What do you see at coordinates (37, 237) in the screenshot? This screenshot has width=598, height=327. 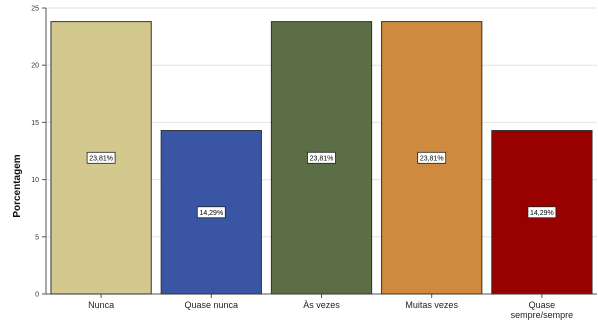 I see `y-tick-label: 5` at bounding box center [37, 237].